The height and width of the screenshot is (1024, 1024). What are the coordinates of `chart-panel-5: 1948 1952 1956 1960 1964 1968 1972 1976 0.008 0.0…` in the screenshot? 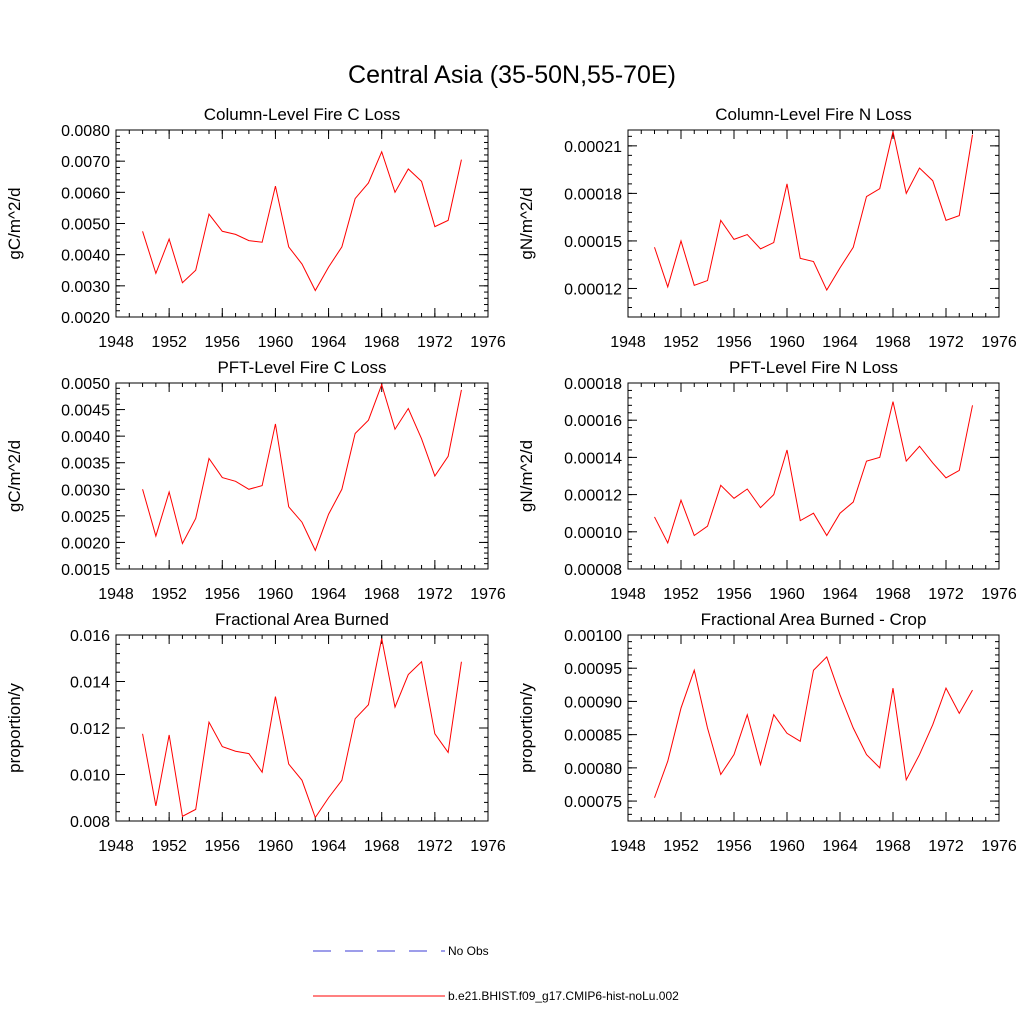 It's located at (255, 732).